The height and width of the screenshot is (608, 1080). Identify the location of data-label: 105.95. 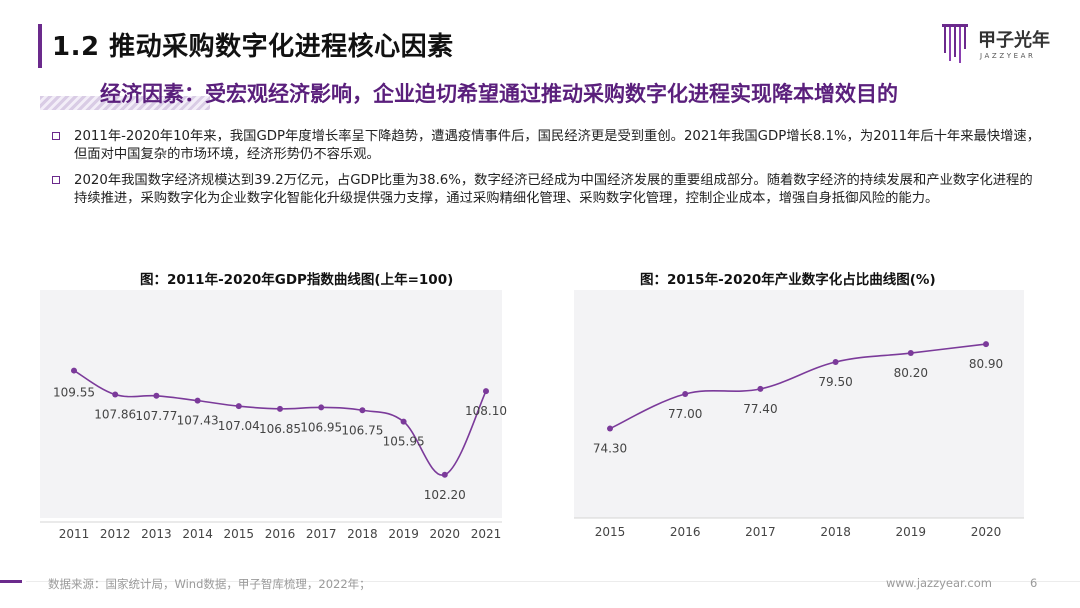
(404, 442).